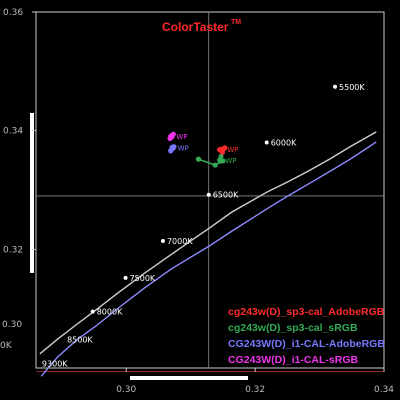 The width and height of the screenshot is (400, 400). I want to click on y-tick-label-partial: 0.30, so click(12, 325).